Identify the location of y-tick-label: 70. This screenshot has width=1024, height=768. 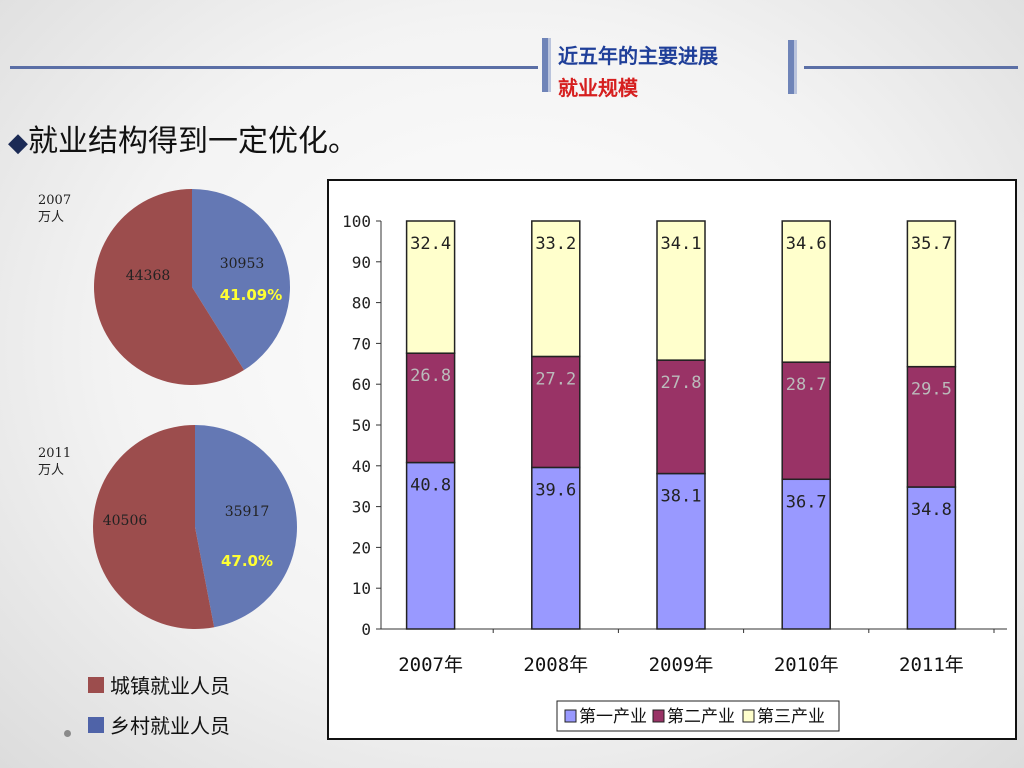
(361, 343).